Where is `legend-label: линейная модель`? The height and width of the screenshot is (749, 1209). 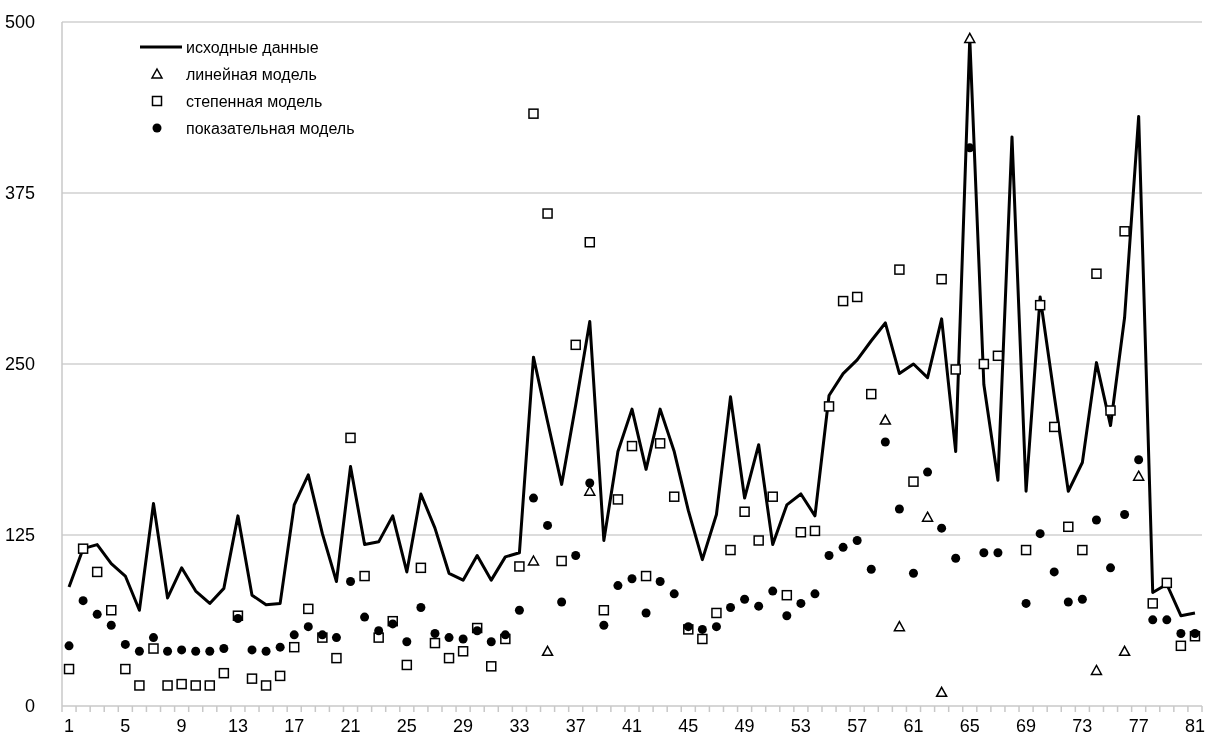 legend-label: линейная модель is located at coordinates (251, 74).